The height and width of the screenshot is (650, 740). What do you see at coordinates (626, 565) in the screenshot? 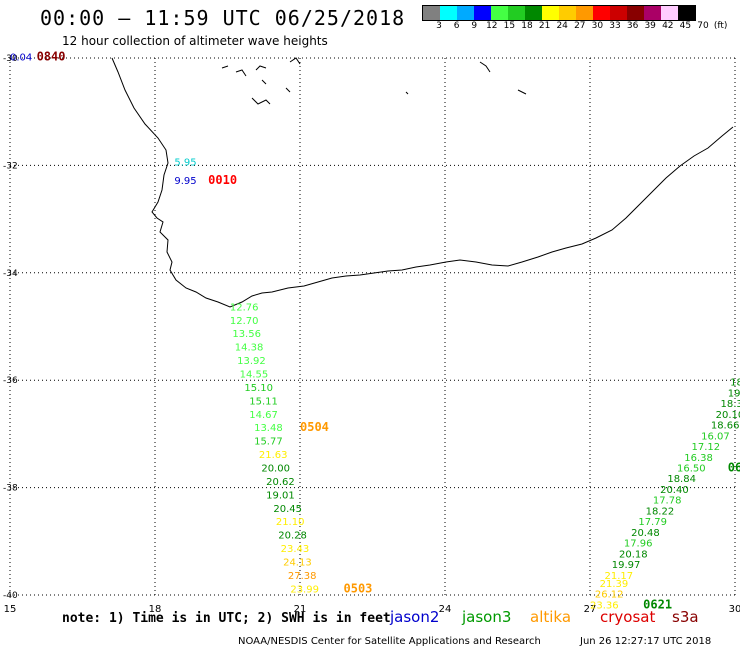
I see `wave-height-value: 19.97` at bounding box center [626, 565].